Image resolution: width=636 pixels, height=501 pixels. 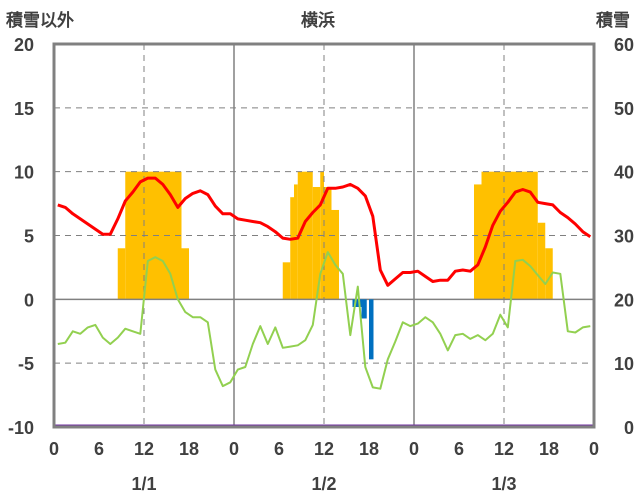 What do you see at coordinates (624, 109) in the screenshot?
I see `right-tick-label: 50` at bounding box center [624, 109].